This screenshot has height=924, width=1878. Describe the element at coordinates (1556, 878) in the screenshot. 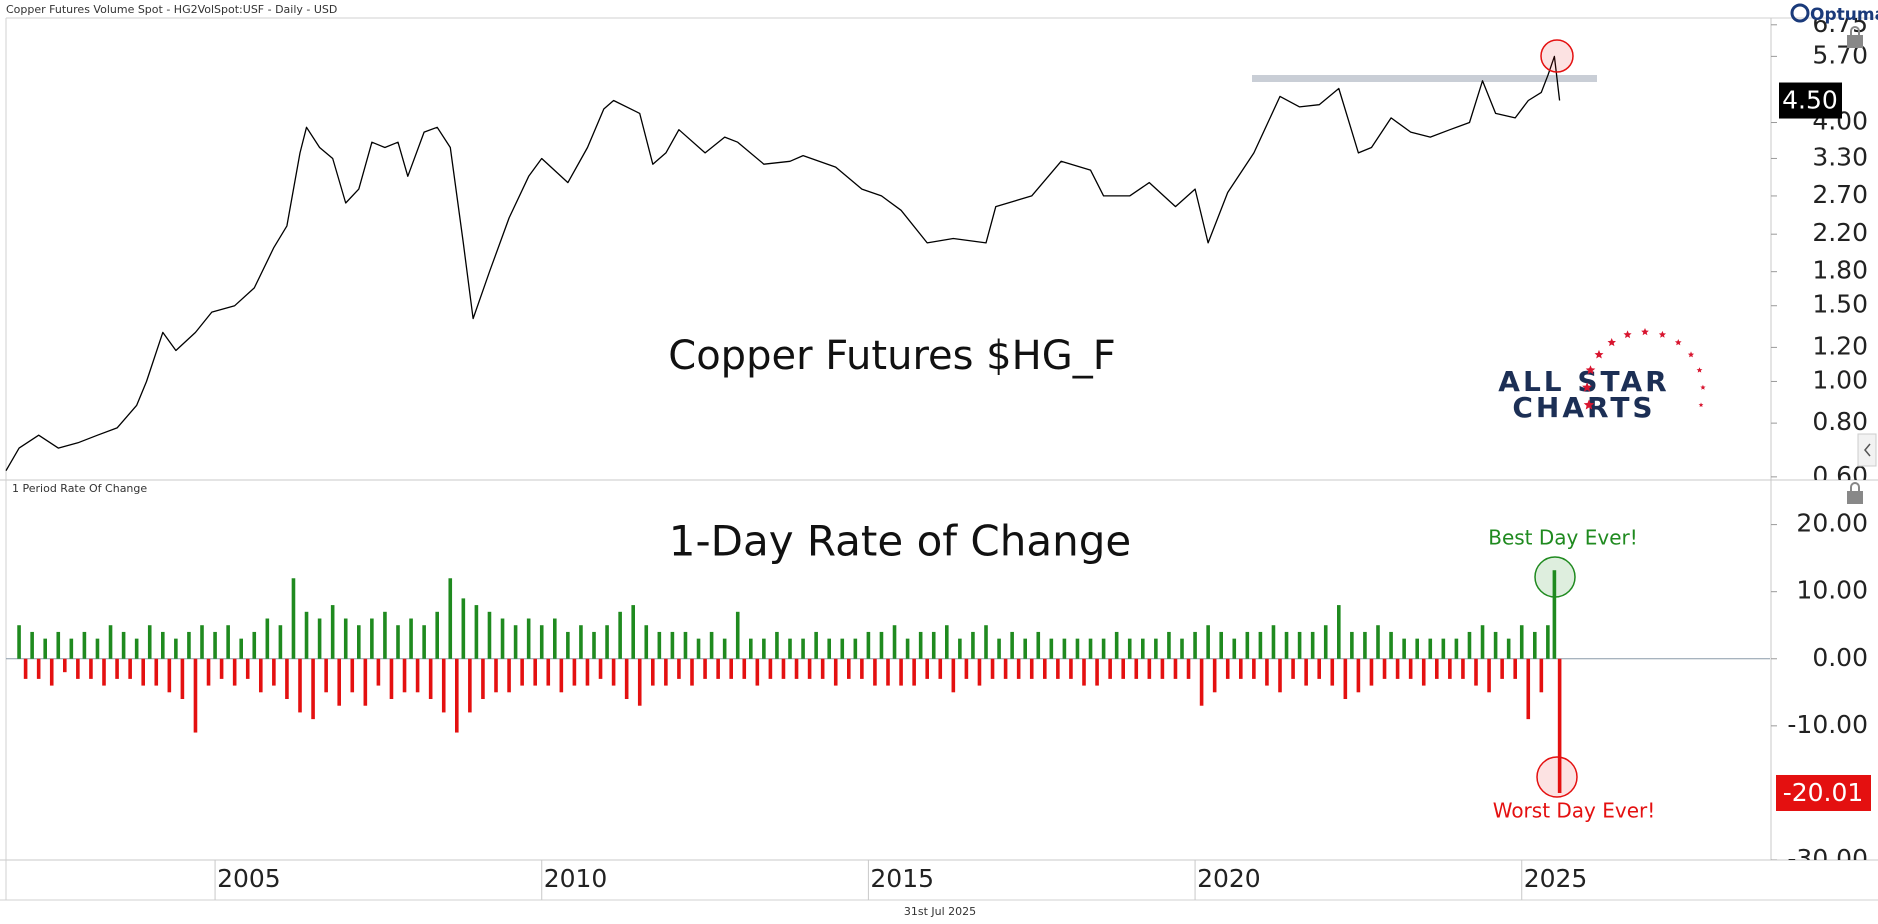

I see `x-tick-label: 2025` at that location.